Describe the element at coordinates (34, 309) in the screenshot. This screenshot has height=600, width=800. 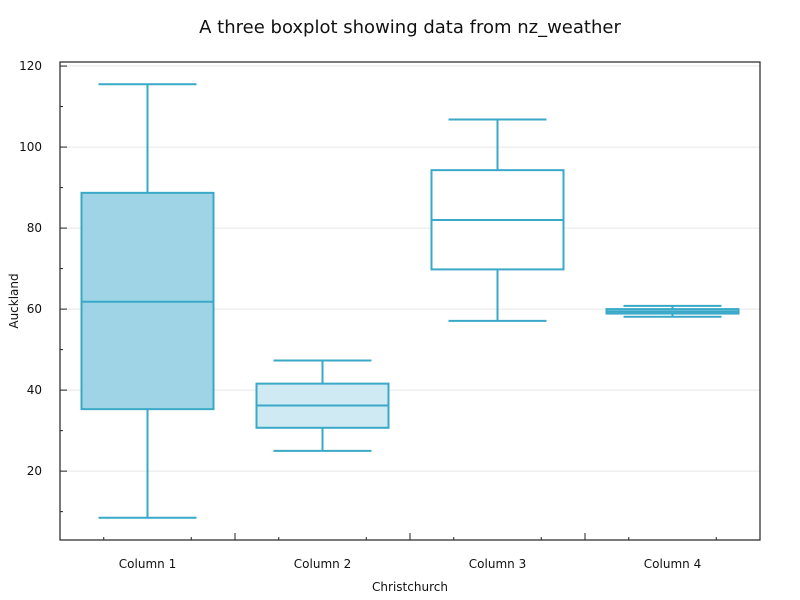
I see `y-tick-label: 60` at that location.